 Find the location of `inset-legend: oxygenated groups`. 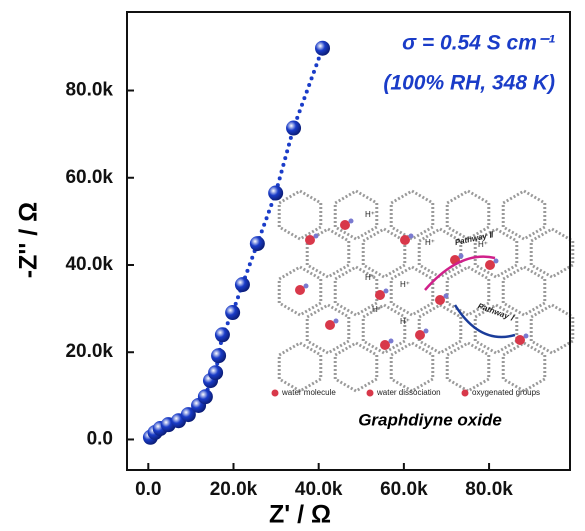

inset-legend: oxygenated groups is located at coordinates (506, 392).